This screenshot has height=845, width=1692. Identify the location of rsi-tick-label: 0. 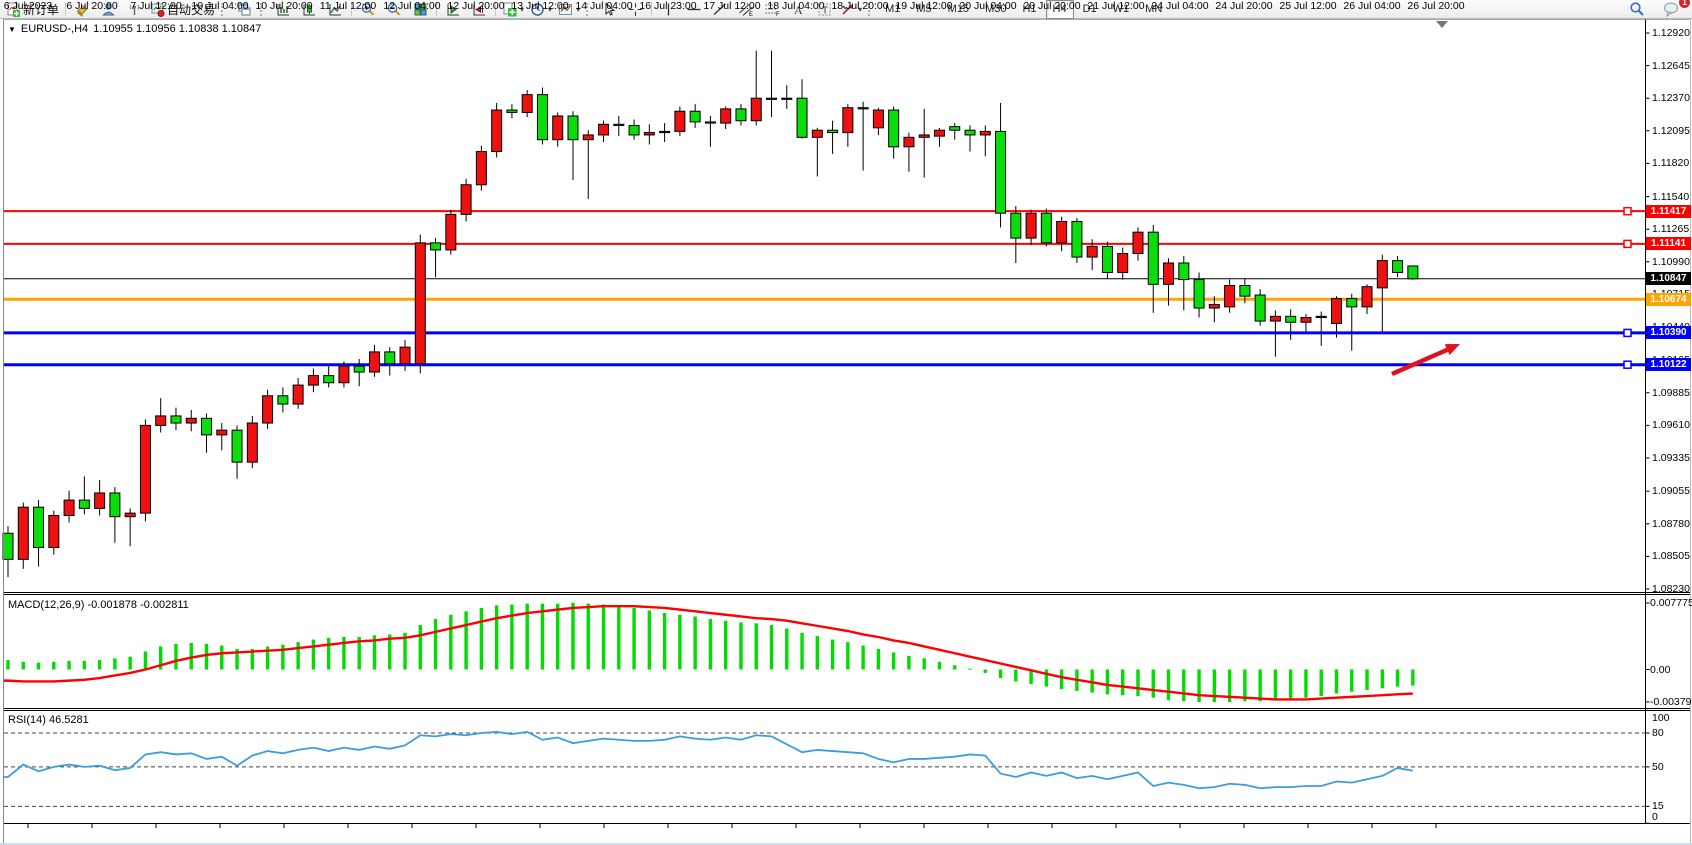
(1655, 817).